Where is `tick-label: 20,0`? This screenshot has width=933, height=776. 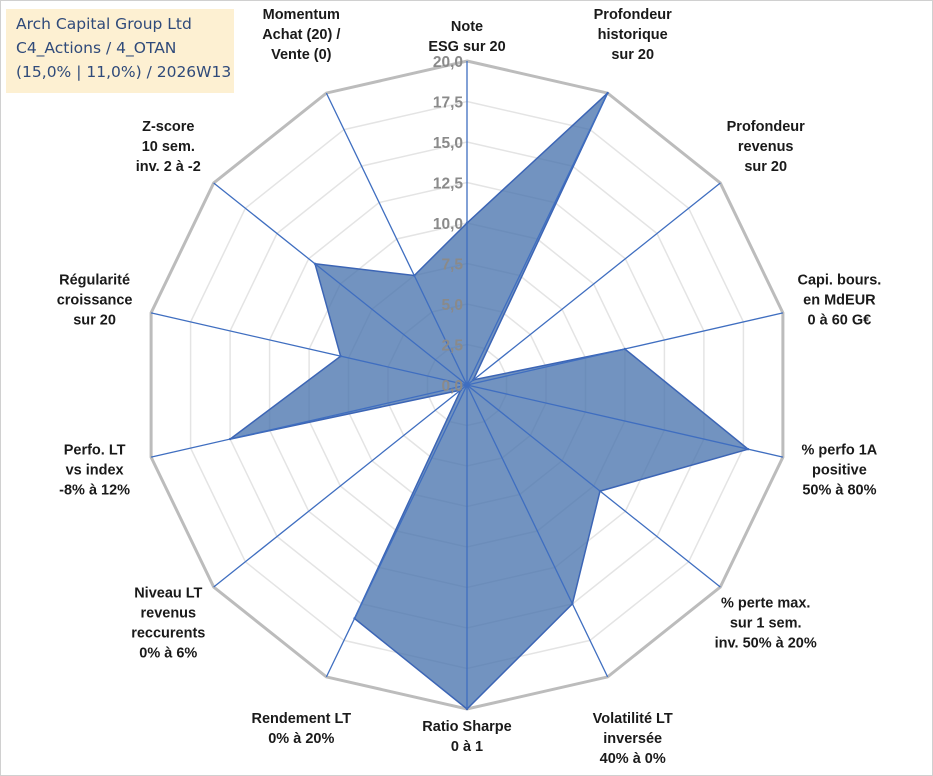
tick-label: 20,0 is located at coordinates (448, 62).